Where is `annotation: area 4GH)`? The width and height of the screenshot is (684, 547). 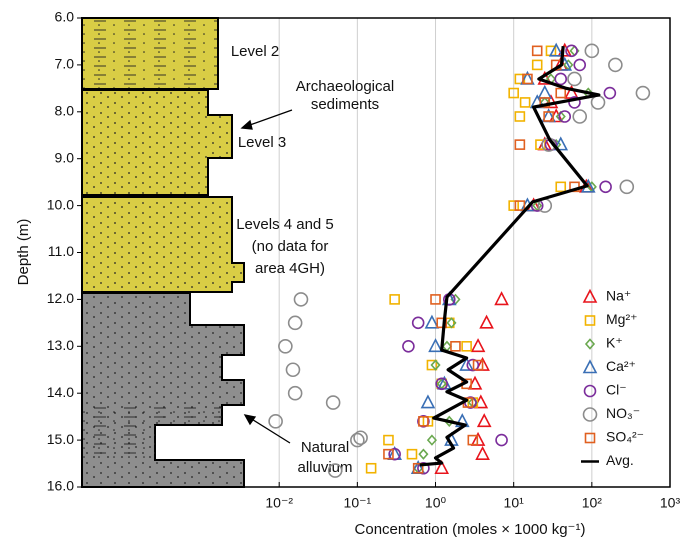 annotation: area 4GH) is located at coordinates (290, 268).